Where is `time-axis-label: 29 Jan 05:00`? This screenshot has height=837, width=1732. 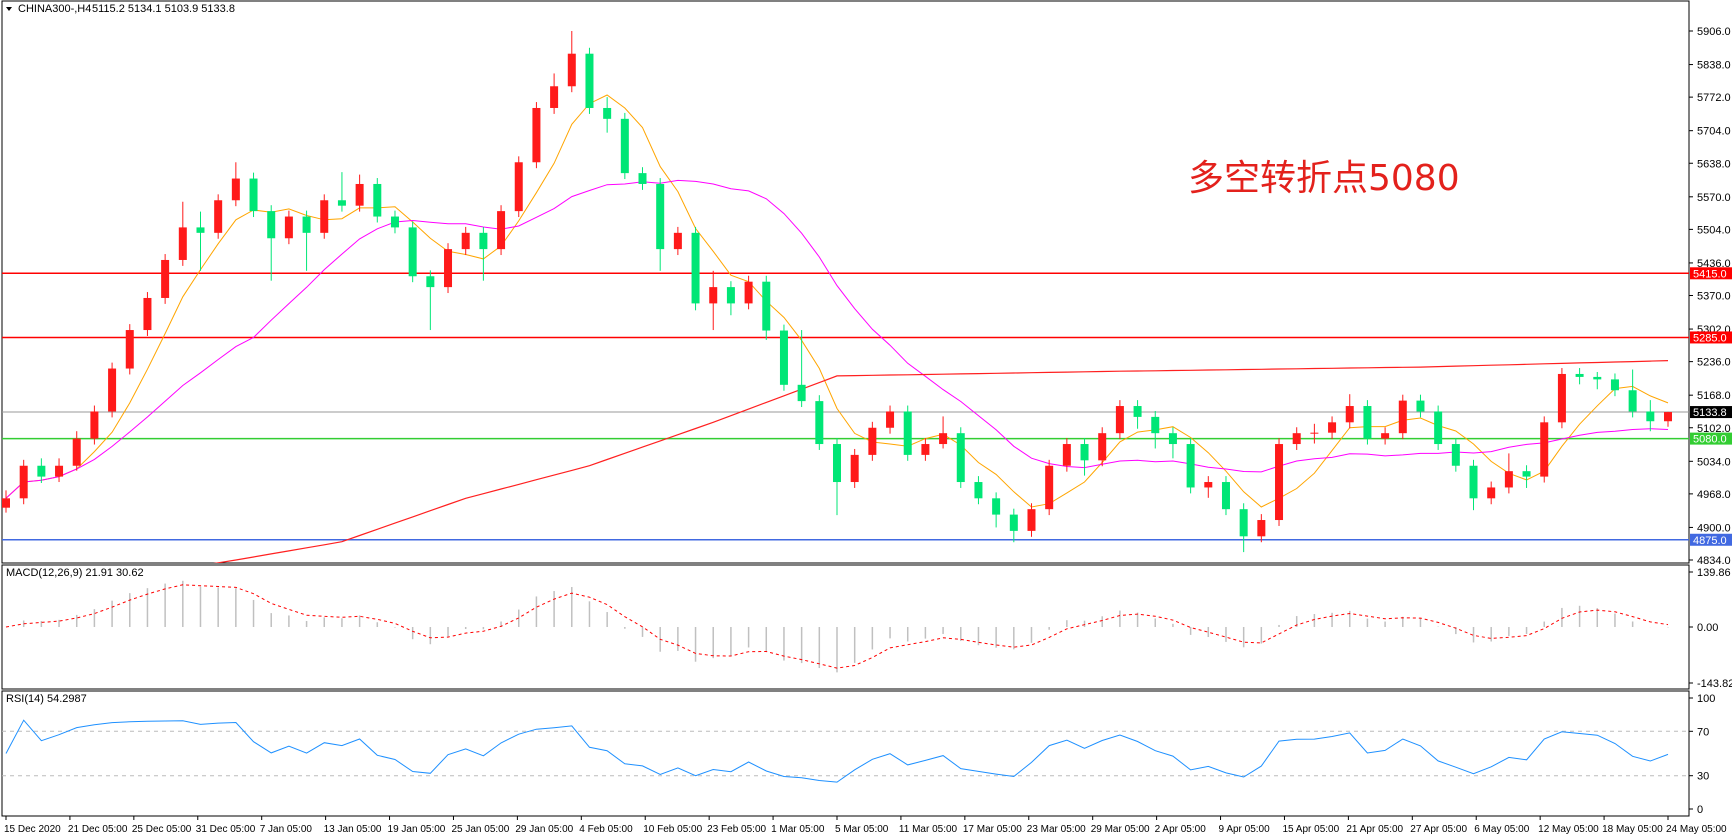 time-axis-label: 29 Jan 05:00 is located at coordinates (544, 829).